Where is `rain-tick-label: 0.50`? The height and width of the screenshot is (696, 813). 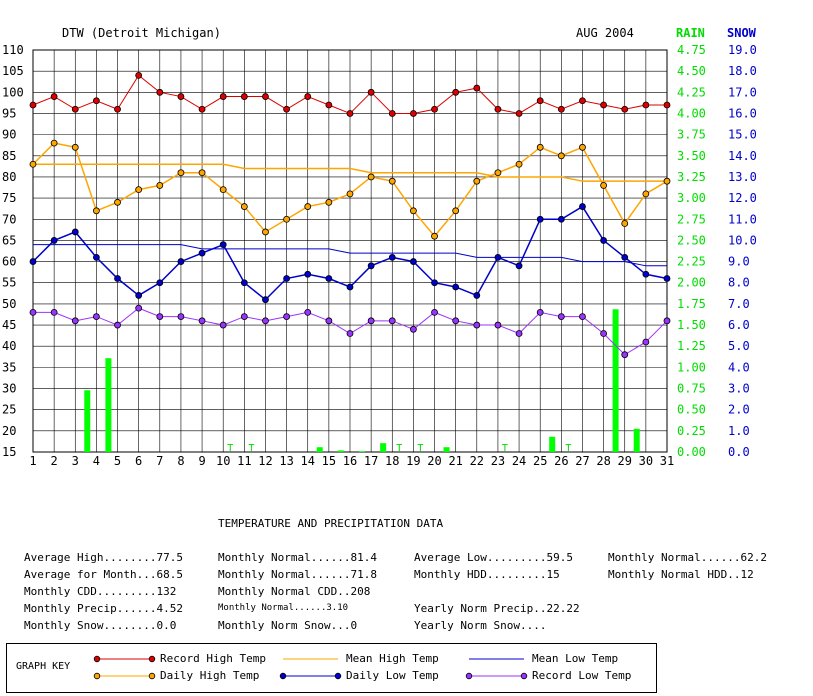 rain-tick-label: 0.50 is located at coordinates (691, 410).